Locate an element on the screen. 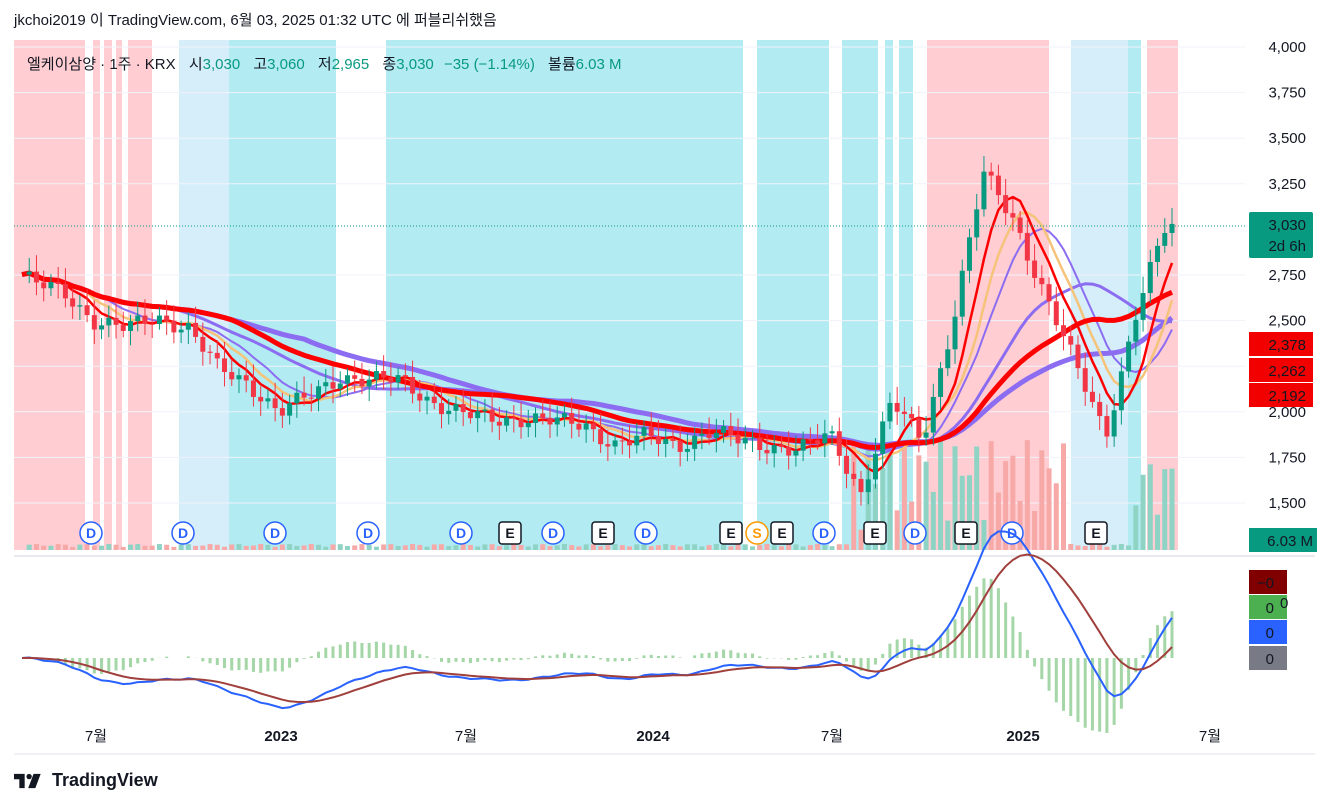 The width and height of the screenshot is (1341, 808). price-tick-label: 3,500 is located at coordinates (1287, 138).